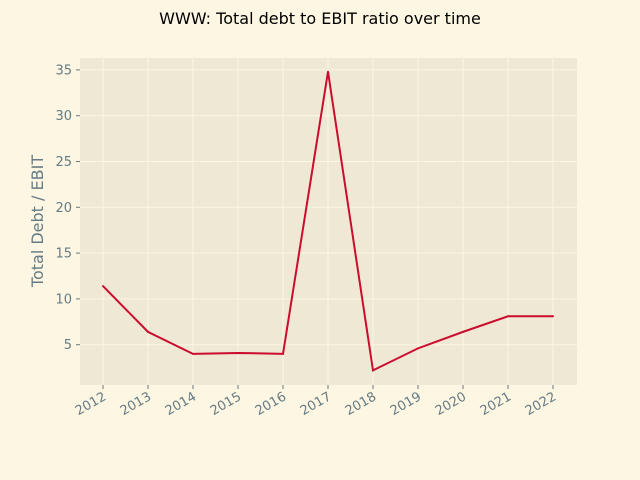 The height and width of the screenshot is (480, 640). What do you see at coordinates (63, 162) in the screenshot?
I see `y-tick-label: 25` at bounding box center [63, 162].